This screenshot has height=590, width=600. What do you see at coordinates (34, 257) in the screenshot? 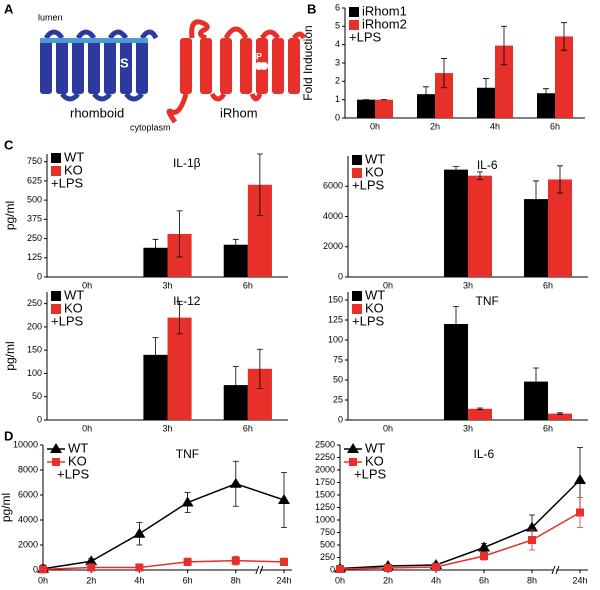
I see `y-tick-label: 125` at bounding box center [34, 257].